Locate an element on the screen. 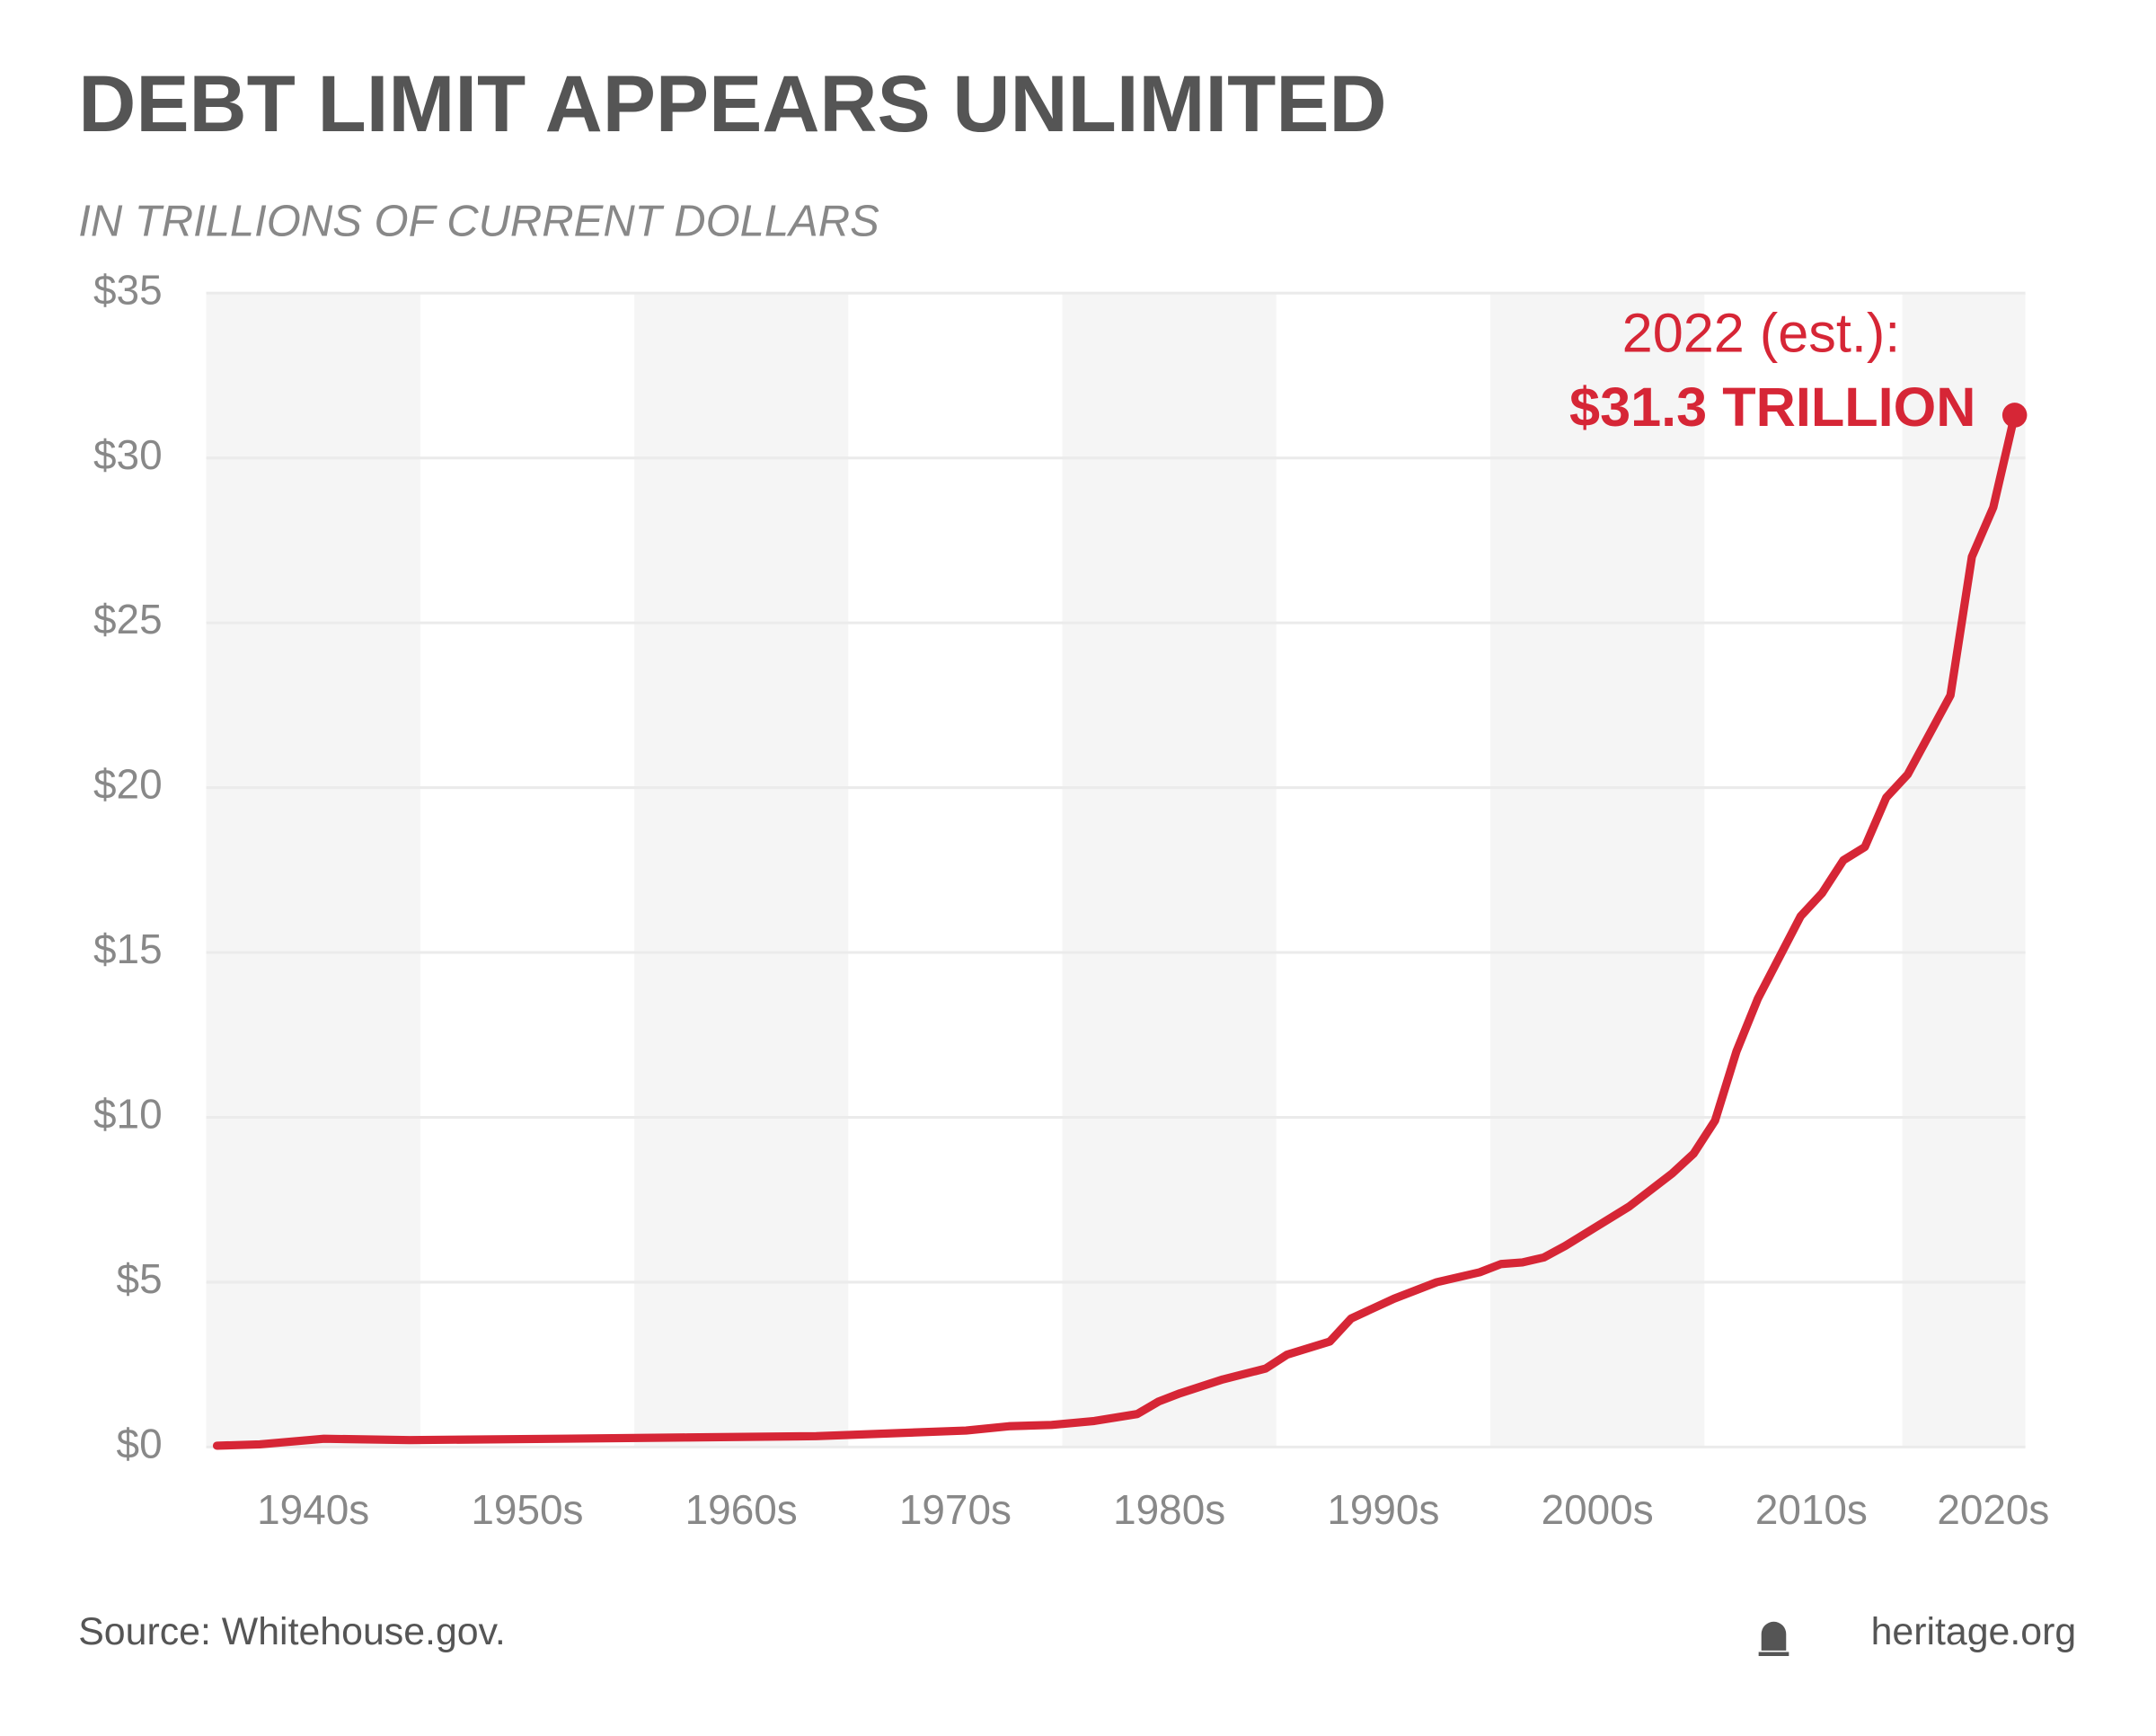 The height and width of the screenshot is (1736, 2156). x-tick-label: 2000s is located at coordinates (1598, 1509).